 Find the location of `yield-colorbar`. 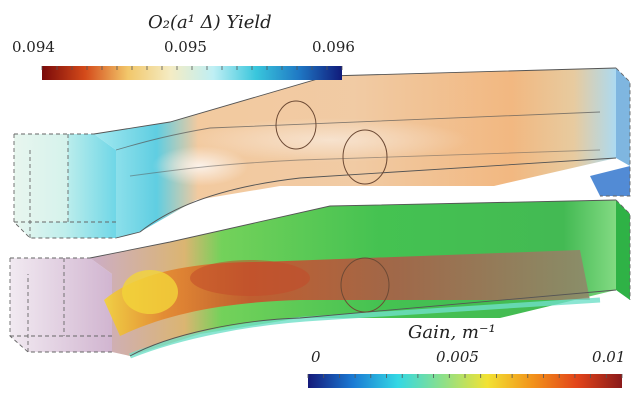

yield-colorbar is located at coordinates (192, 73).